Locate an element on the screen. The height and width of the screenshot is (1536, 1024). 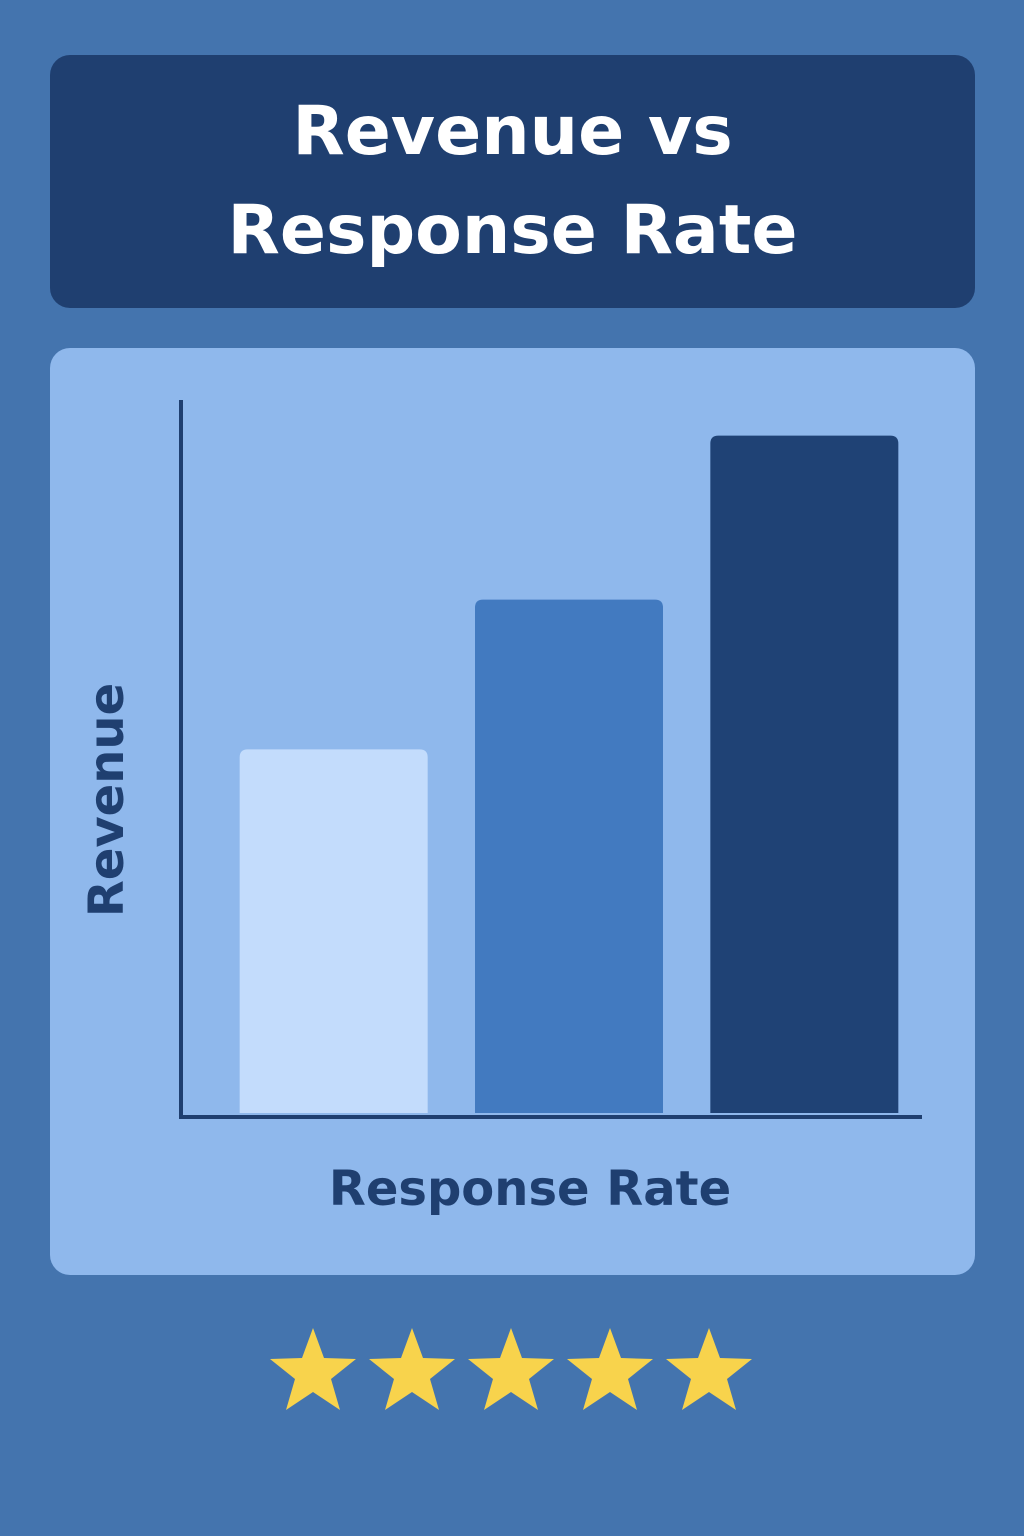
title-banner: Revenue vs Response Rate is located at coordinates (512, 181).